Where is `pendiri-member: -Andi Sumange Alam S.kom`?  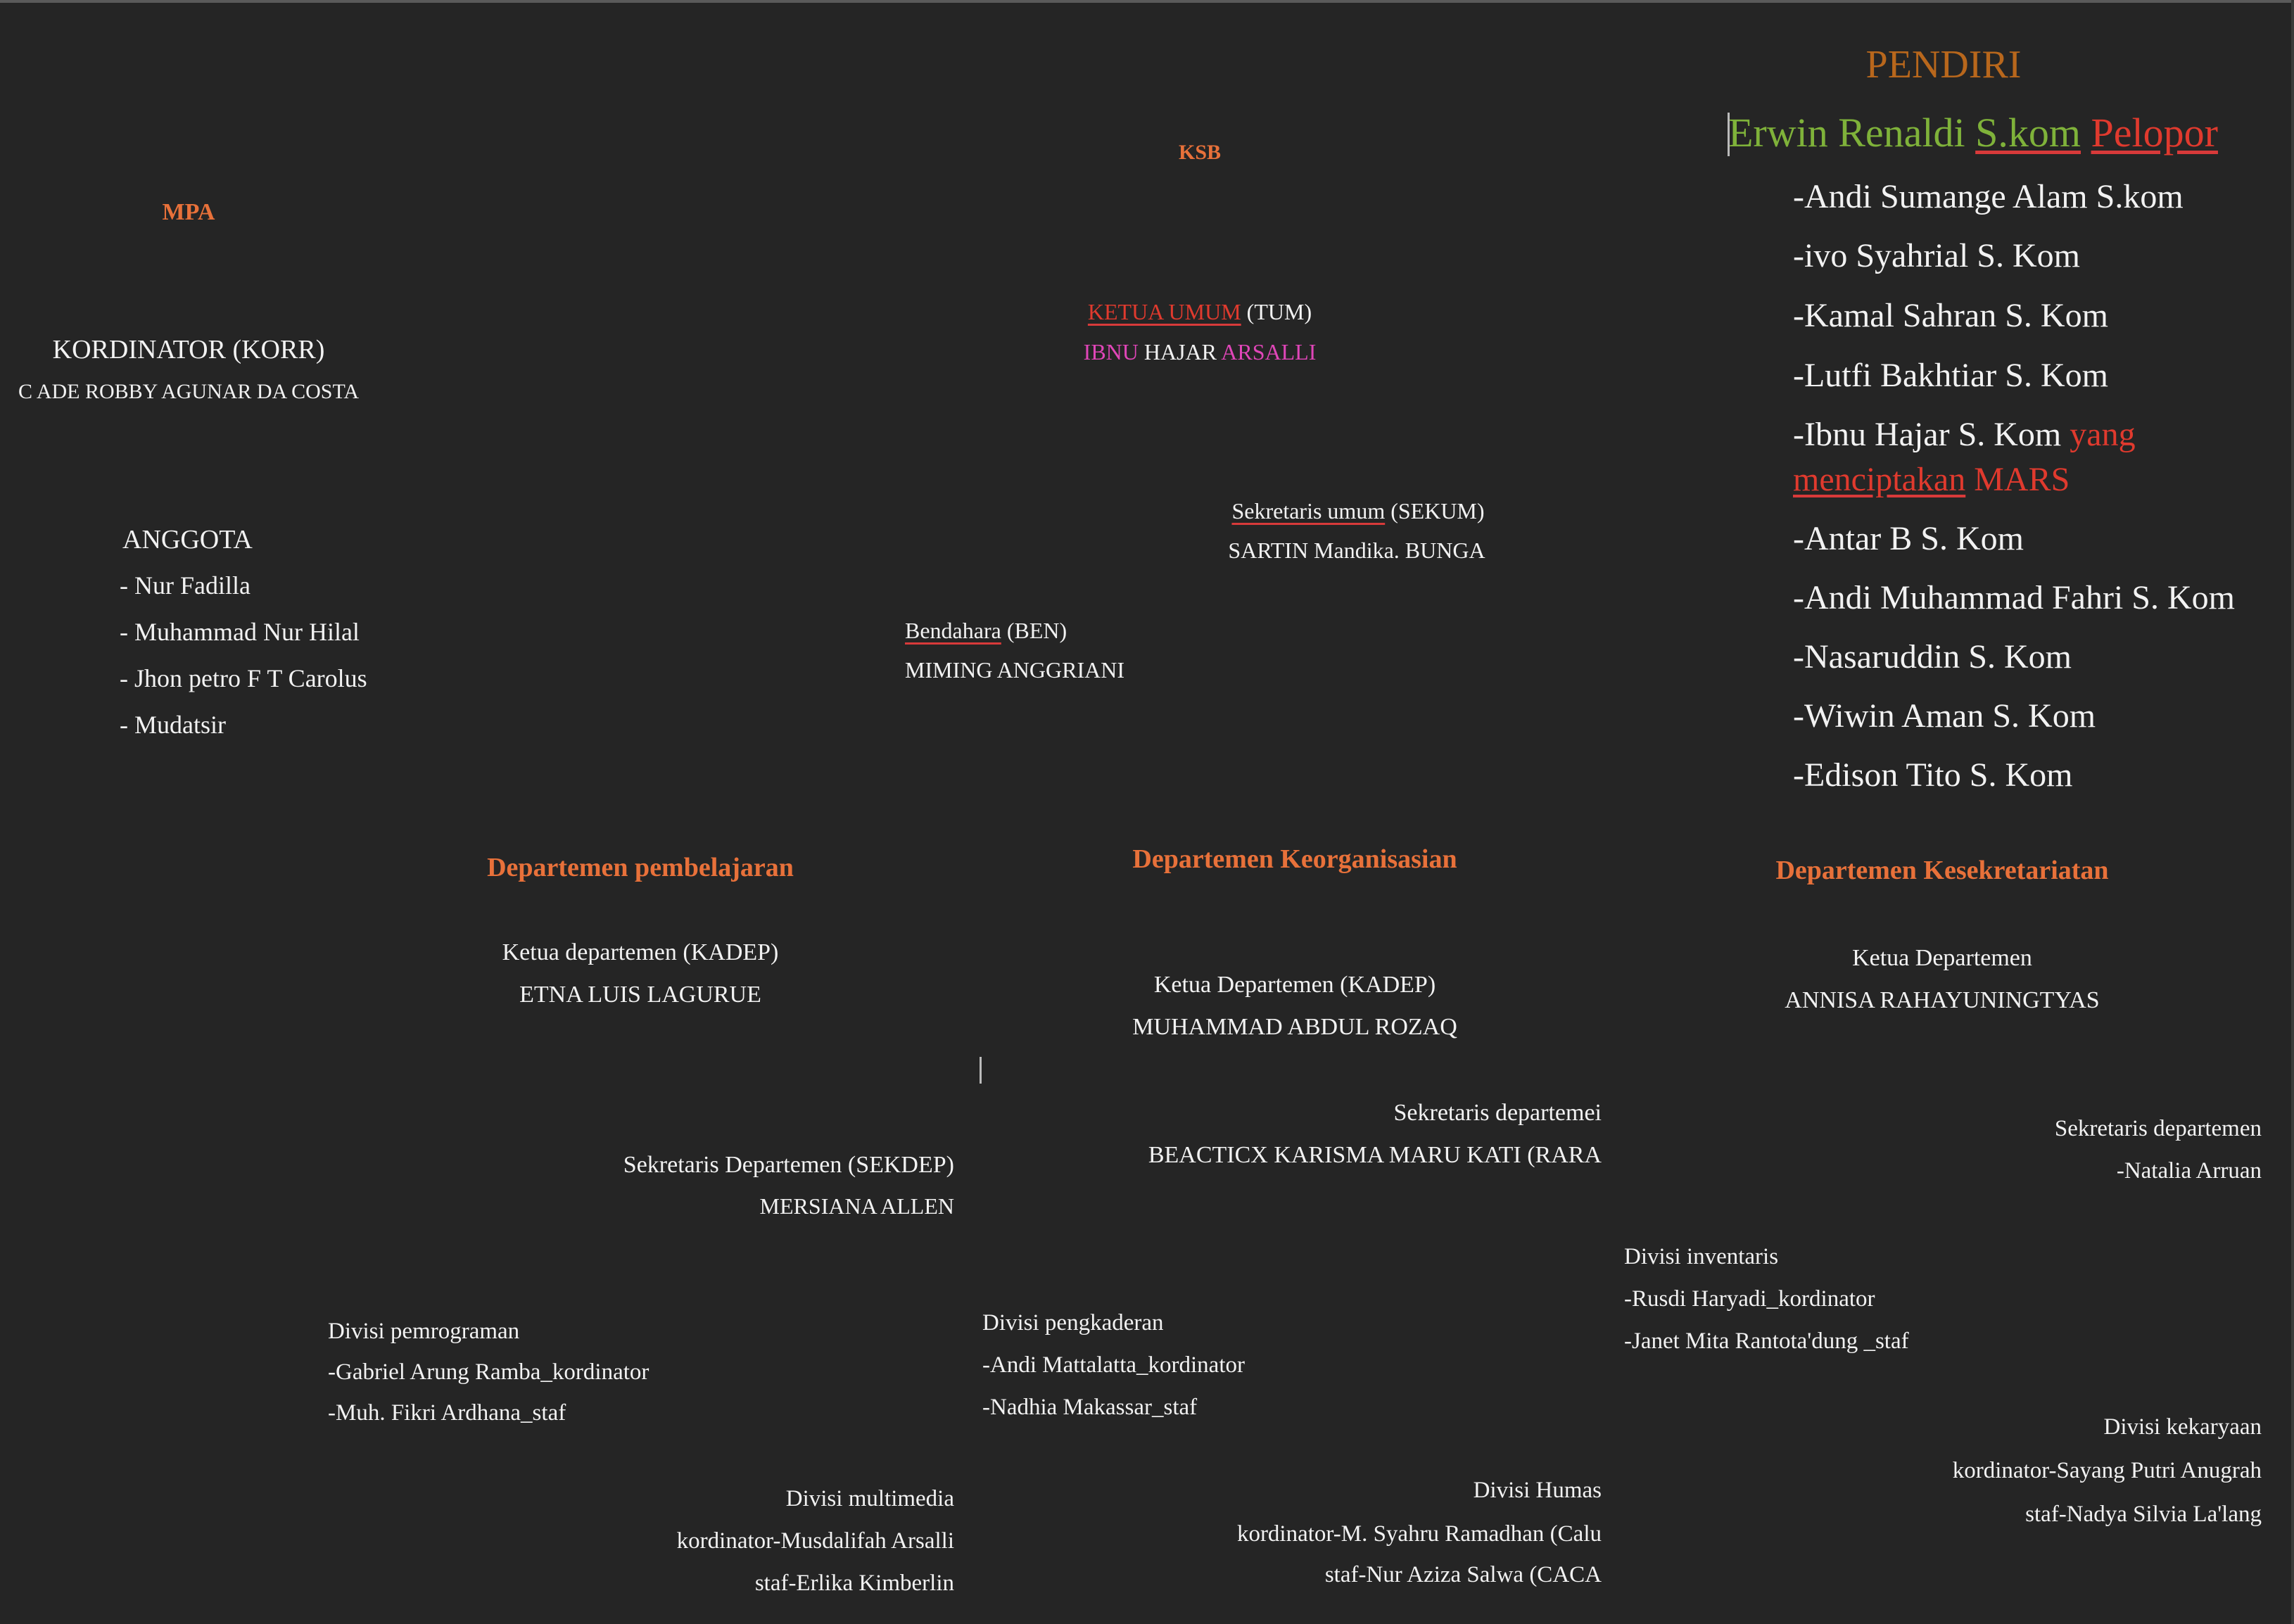
pendiri-member: -Andi Sumange Alam S.kom is located at coordinates (1988, 196).